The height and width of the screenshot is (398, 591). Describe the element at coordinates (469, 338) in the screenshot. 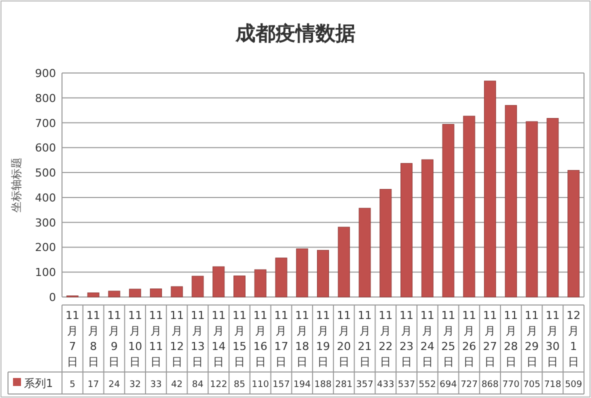

I see `x-tick-label: 11月26日` at that location.